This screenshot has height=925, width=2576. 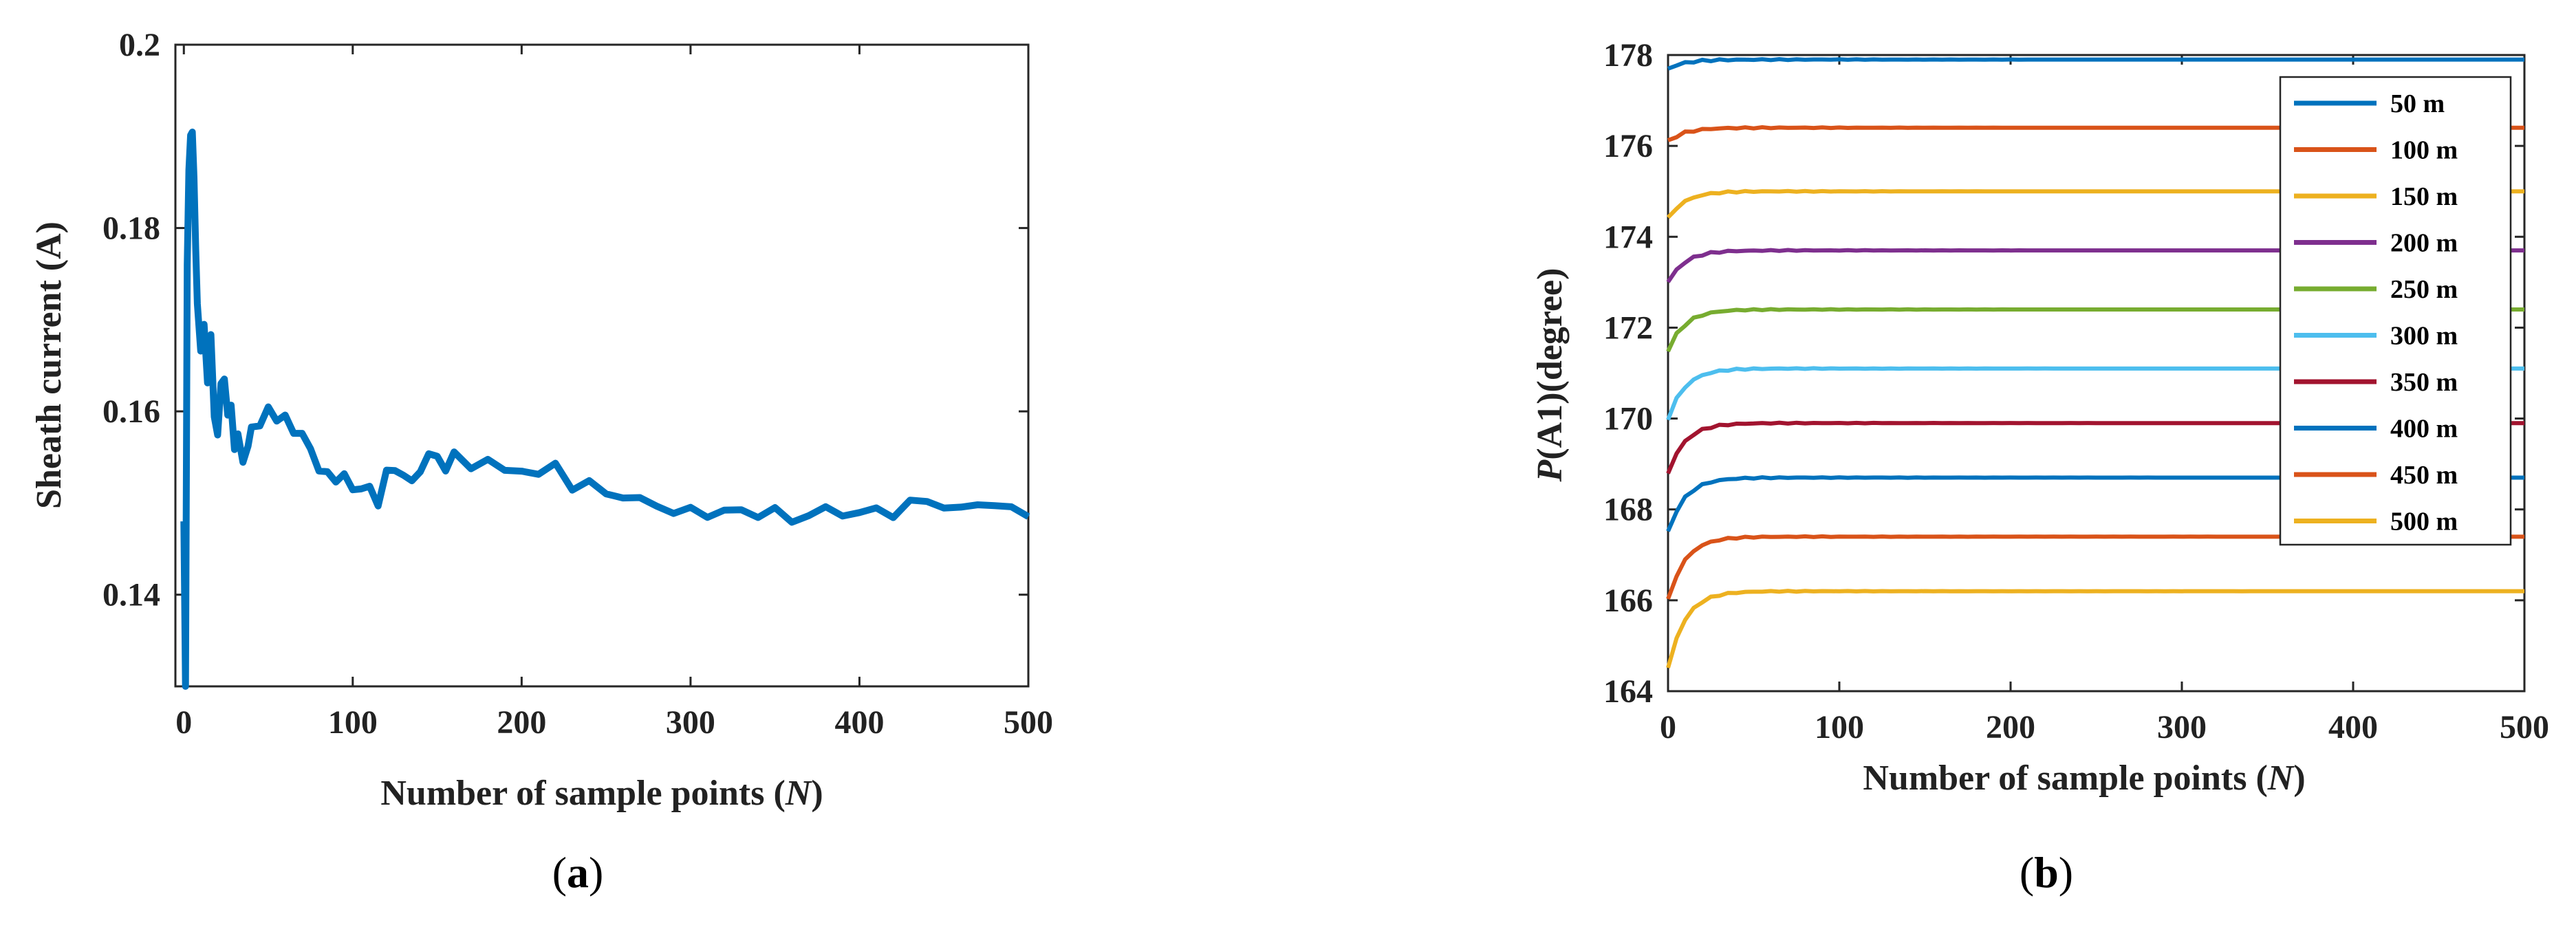 What do you see at coordinates (2095, 628) in the screenshot?
I see `series-line-500m` at bounding box center [2095, 628].